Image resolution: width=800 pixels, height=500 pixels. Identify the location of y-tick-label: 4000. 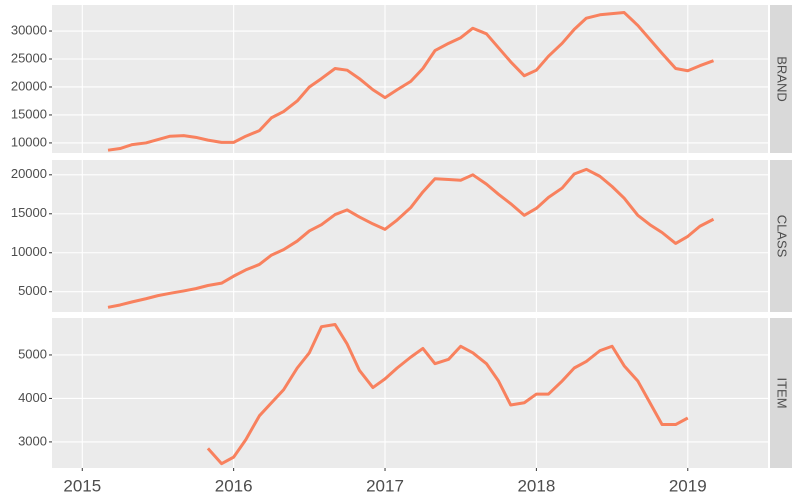
(32, 397).